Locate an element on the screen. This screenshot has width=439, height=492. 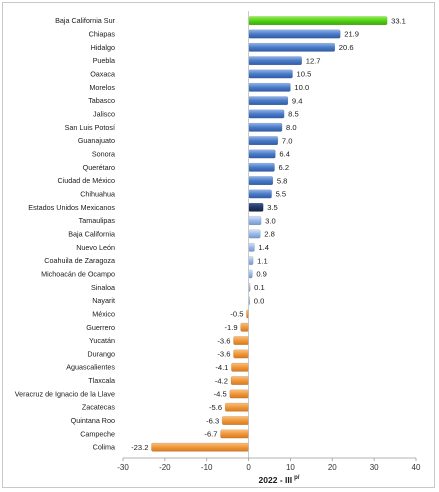
category-label-tamaulipas: Tamaulipas is located at coordinates (97, 220).